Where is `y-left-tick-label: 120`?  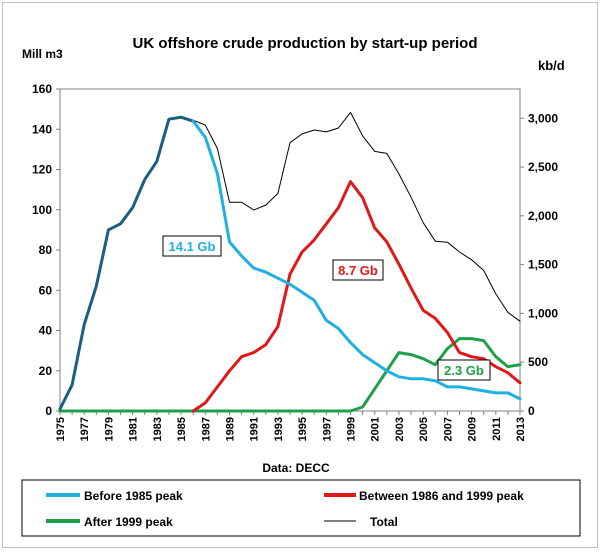 y-left-tick-label: 120 is located at coordinates (42, 170).